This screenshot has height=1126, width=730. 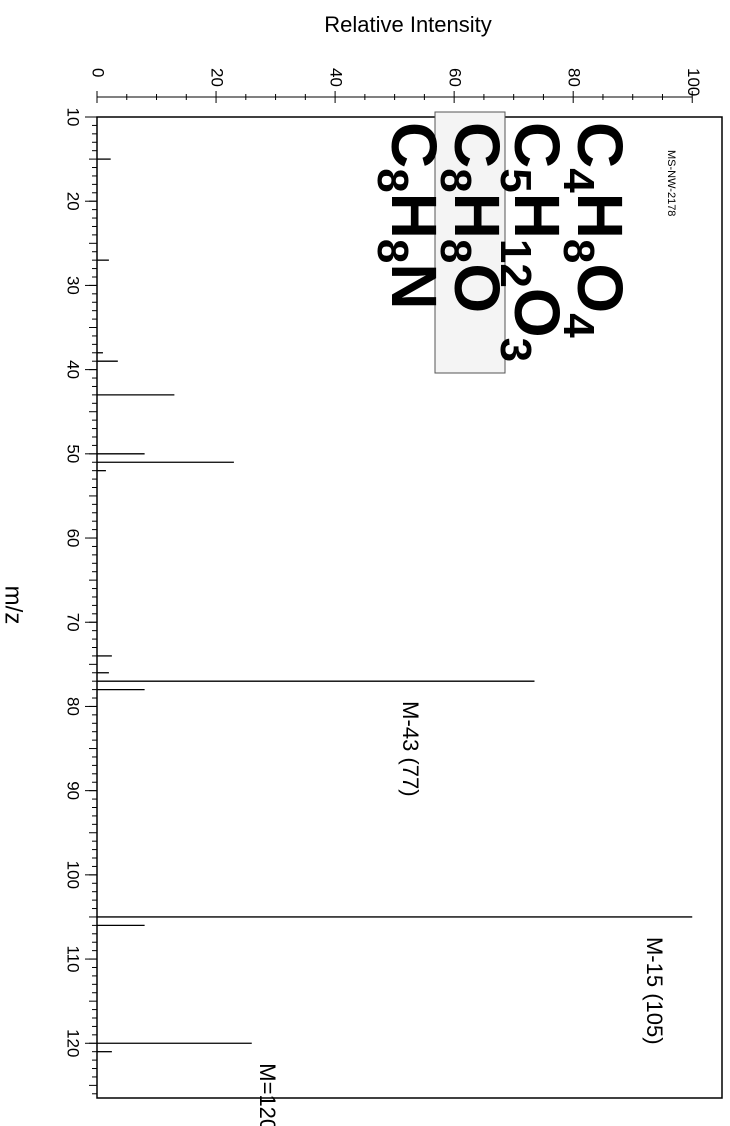 What do you see at coordinates (73, 538) in the screenshot?
I see `x-tick-label: 60` at bounding box center [73, 538].